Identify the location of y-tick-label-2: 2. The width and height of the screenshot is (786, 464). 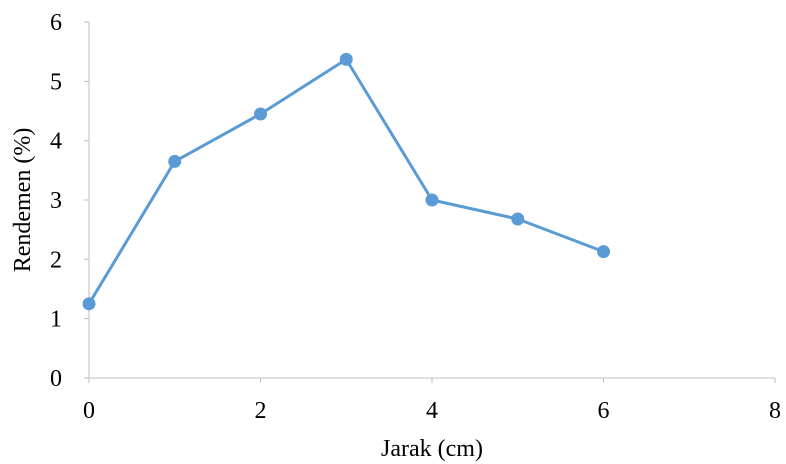
(56, 260).